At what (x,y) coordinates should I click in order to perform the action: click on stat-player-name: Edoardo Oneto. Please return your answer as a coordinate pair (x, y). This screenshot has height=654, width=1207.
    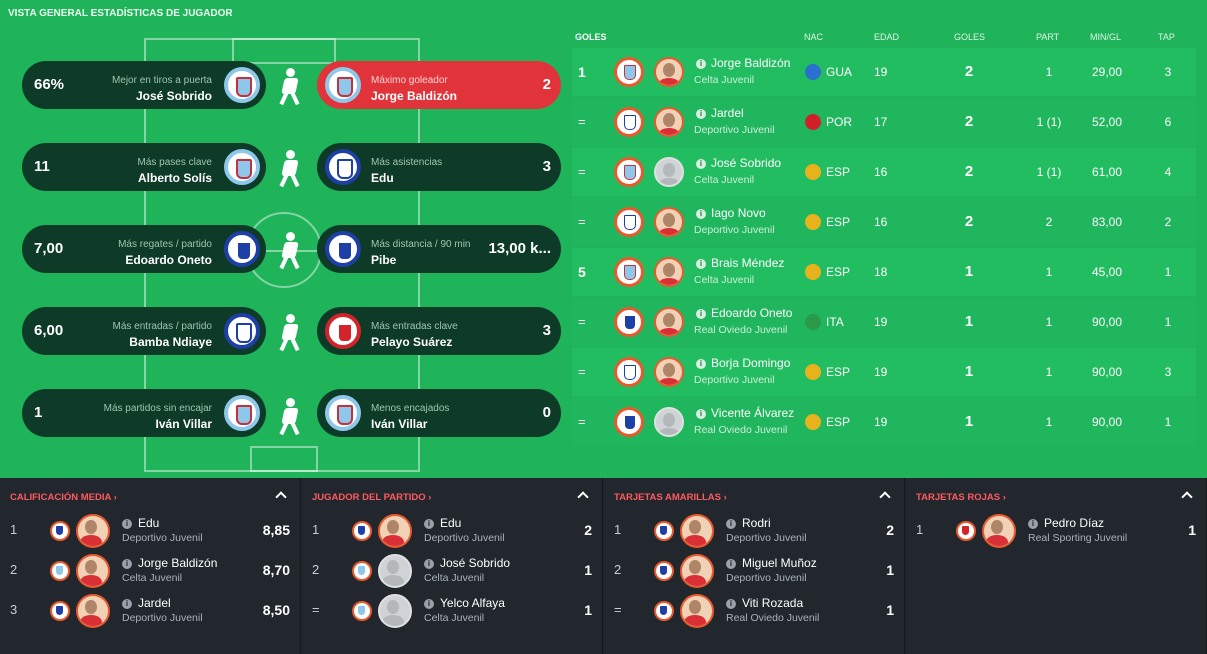
    Looking at the image, I should click on (168, 260).